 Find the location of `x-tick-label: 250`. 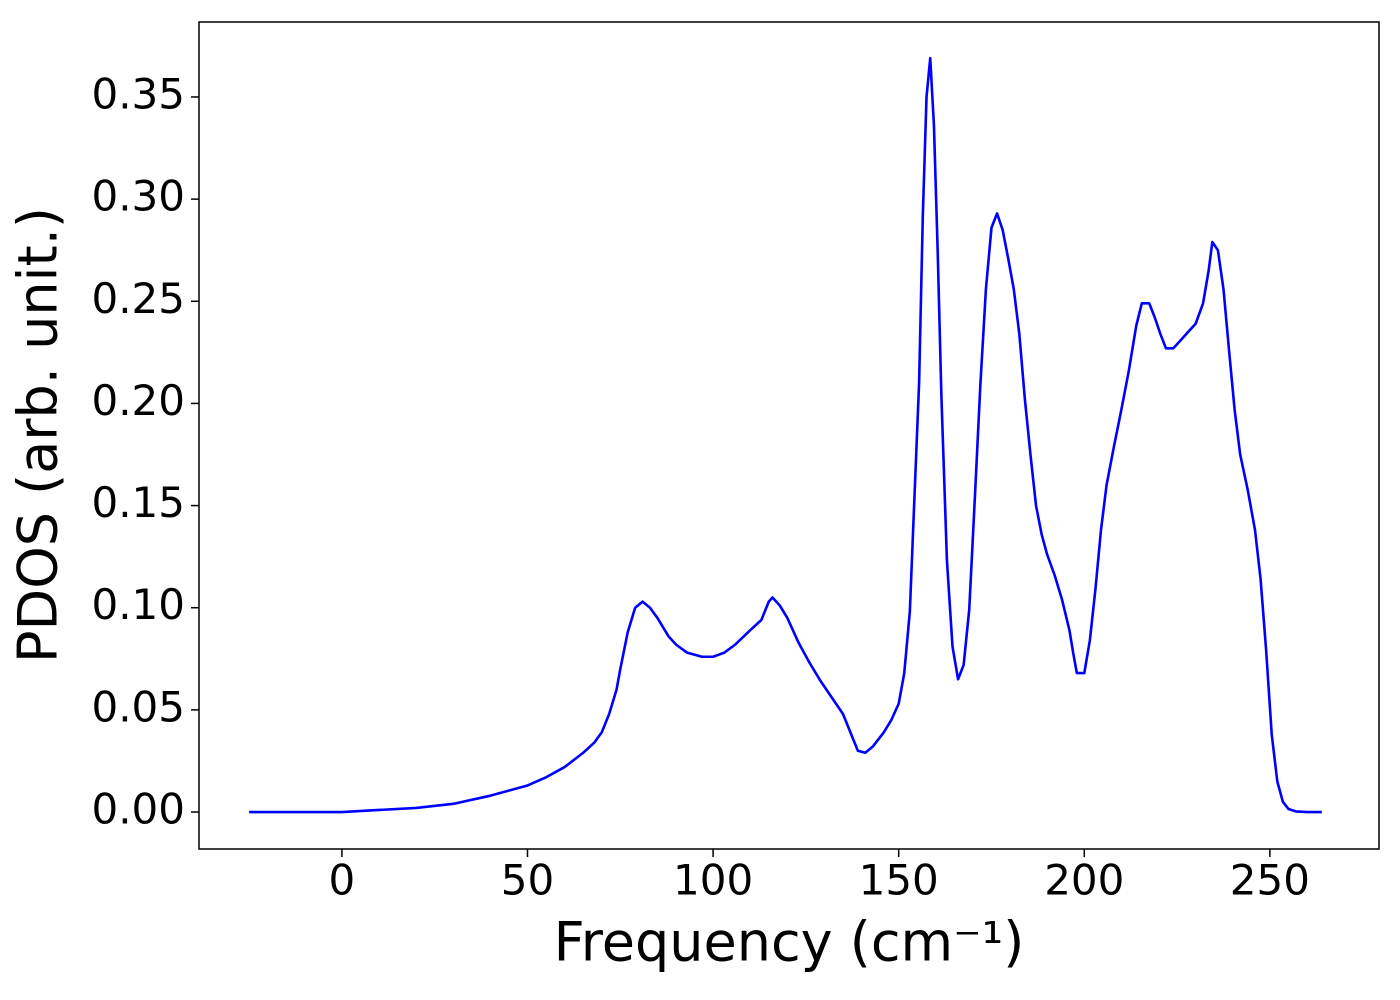

x-tick-label: 250 is located at coordinates (1270, 880).